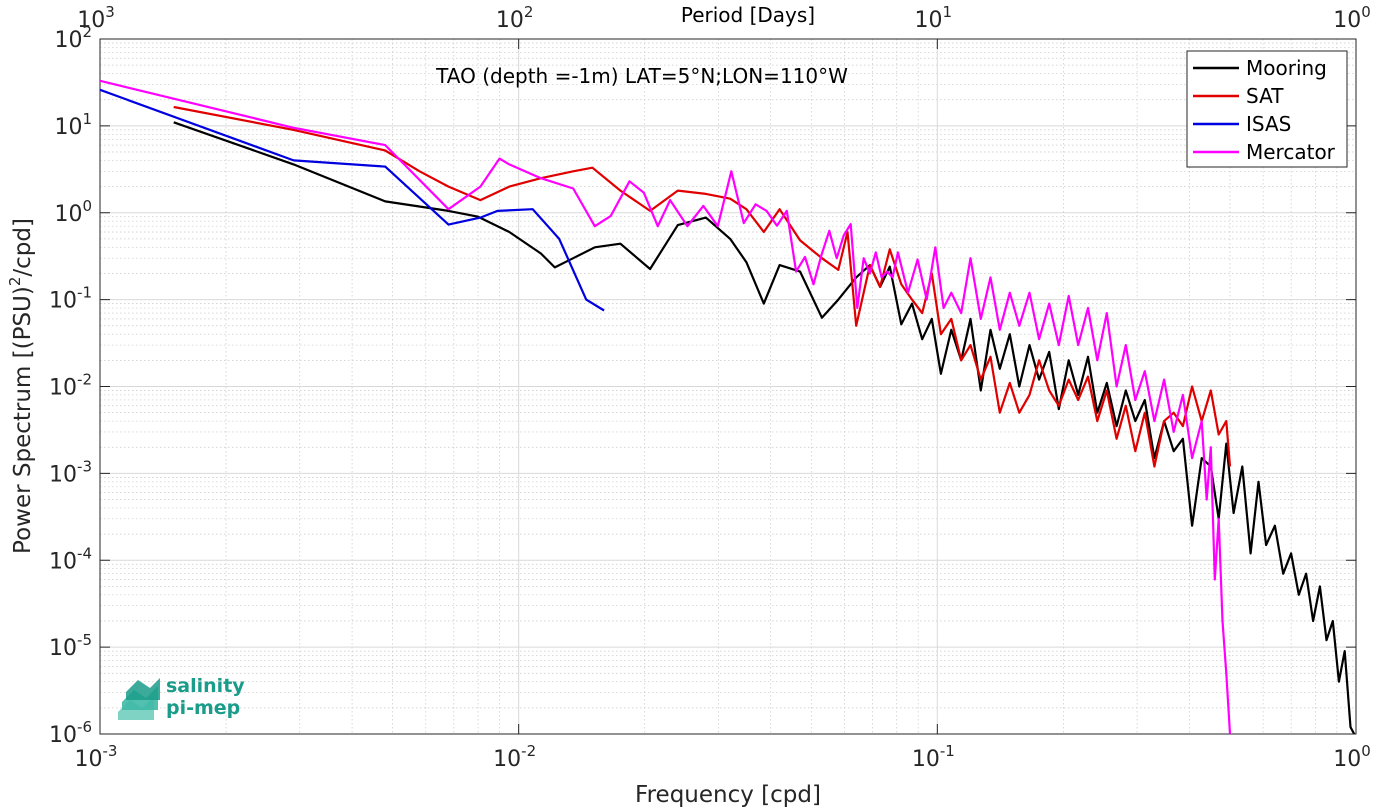  What do you see at coordinates (84, 727) in the screenshot?
I see `y-tick-label-exponent: -6` at bounding box center [84, 727].